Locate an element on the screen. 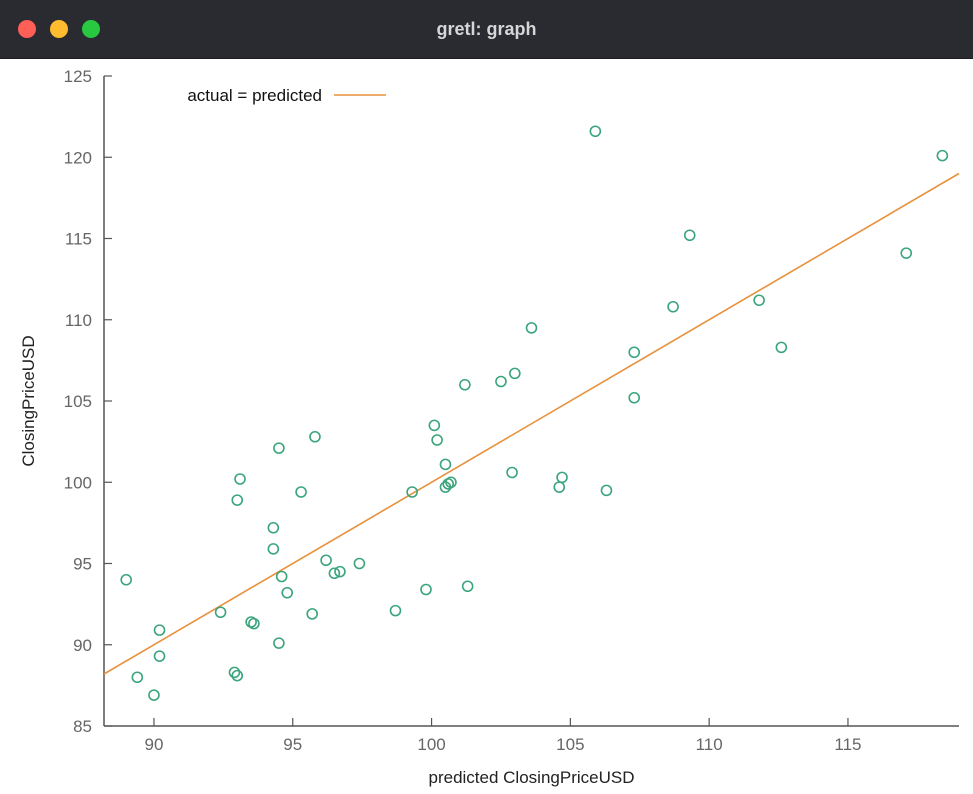 Image resolution: width=973 pixels, height=794 pixels. x-tick-label: 115 is located at coordinates (847, 744).